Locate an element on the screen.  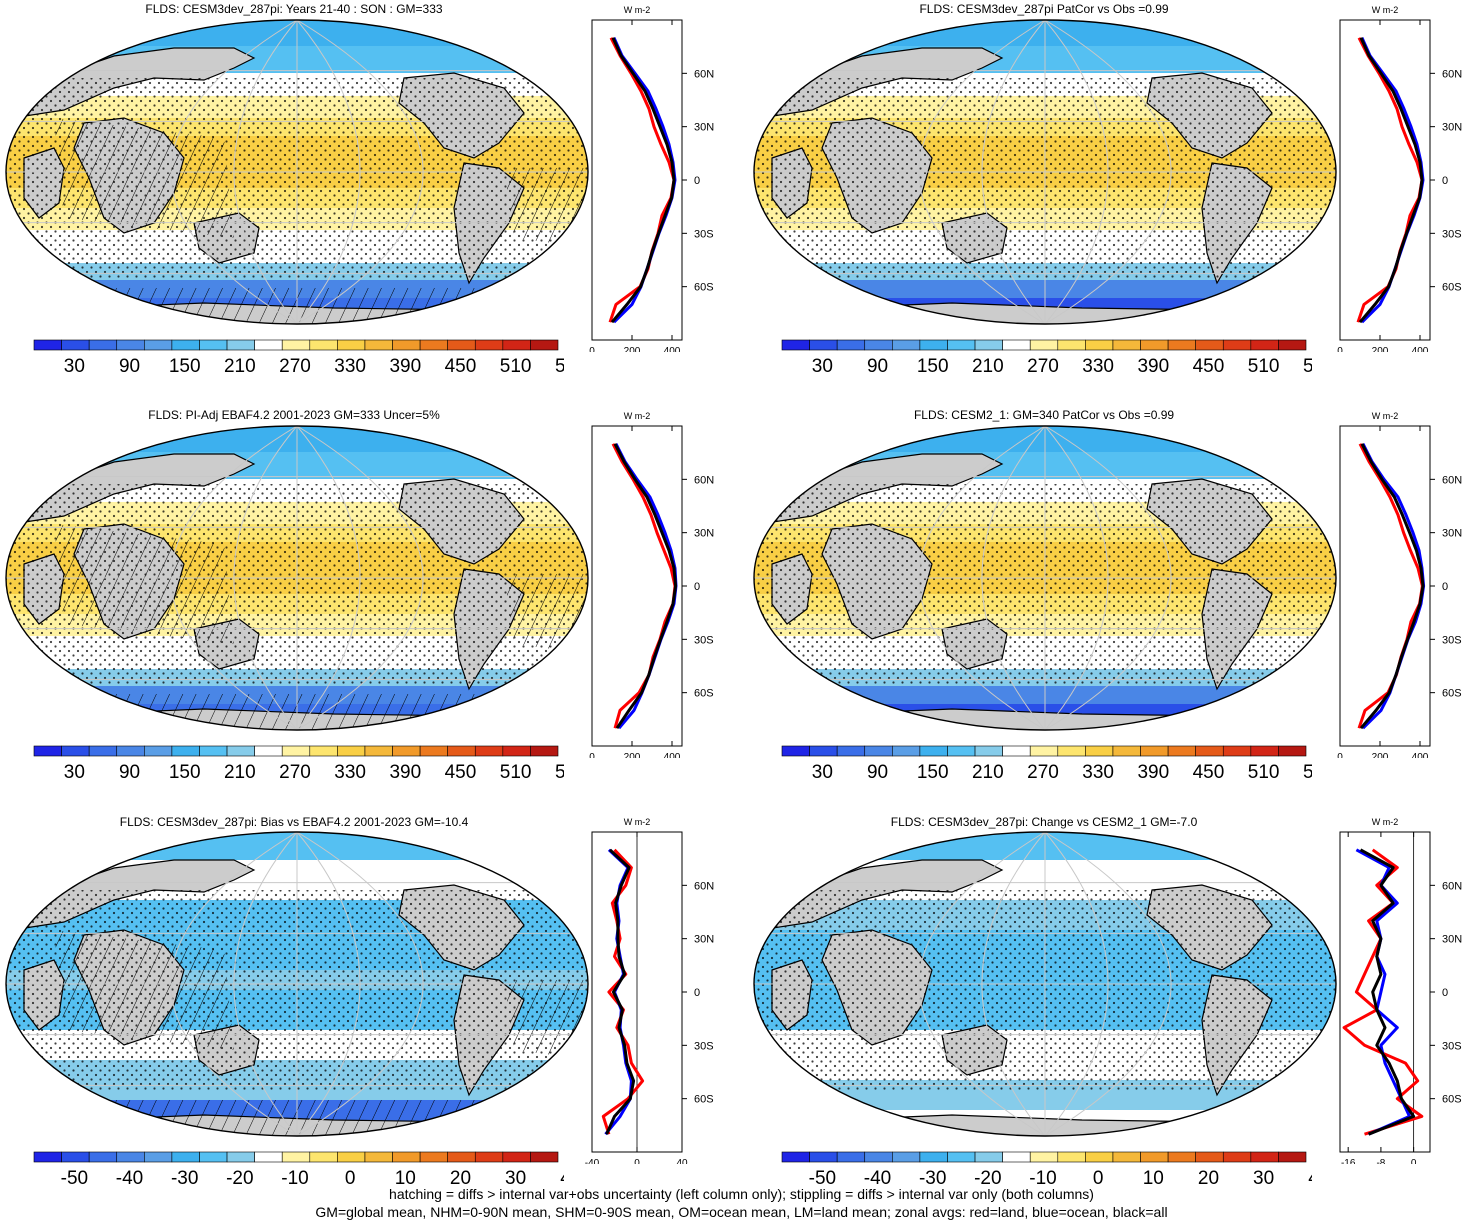
colorbar-label: 390 is located at coordinates (405, 772).